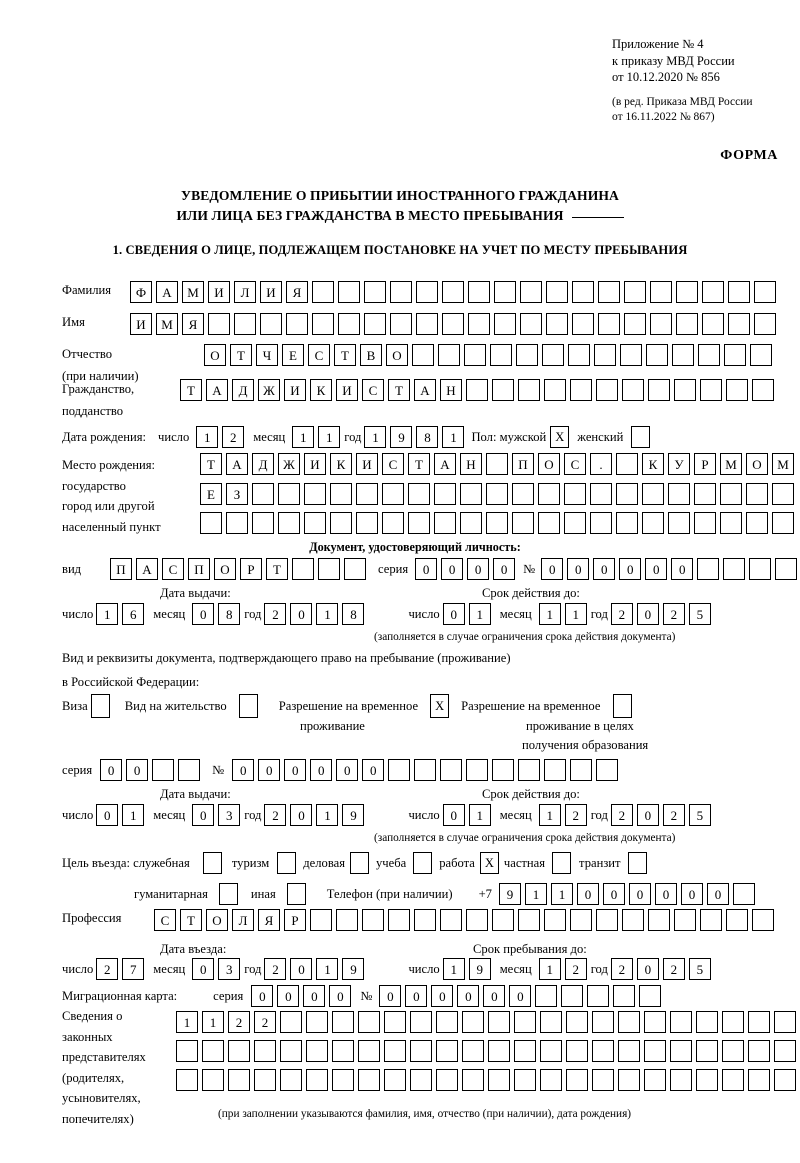 The image size is (800, 1163). Describe the element at coordinates (783, 464) in the screenshot. I see `form-cell: М` at that location.